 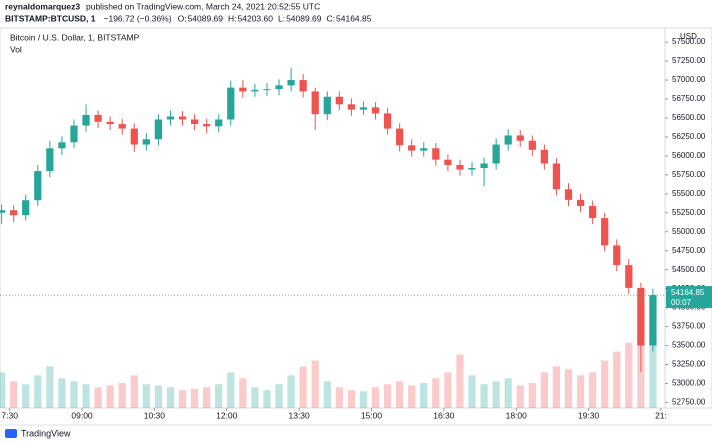 I want to click on y-tick-label: 53500.00, so click(x=689, y=345).